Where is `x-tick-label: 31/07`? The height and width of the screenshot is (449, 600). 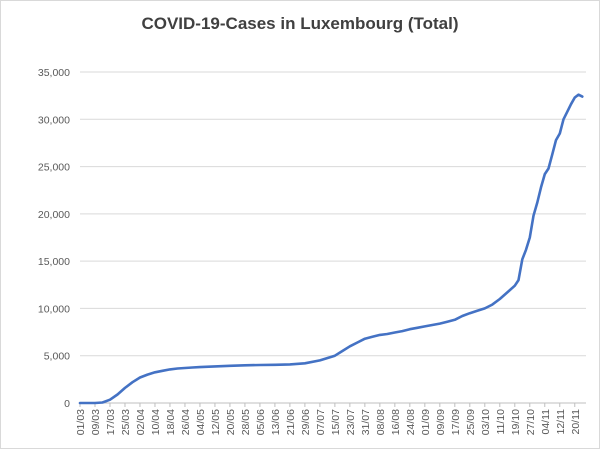
x-tick-label: 31/07 is located at coordinates (366, 422).